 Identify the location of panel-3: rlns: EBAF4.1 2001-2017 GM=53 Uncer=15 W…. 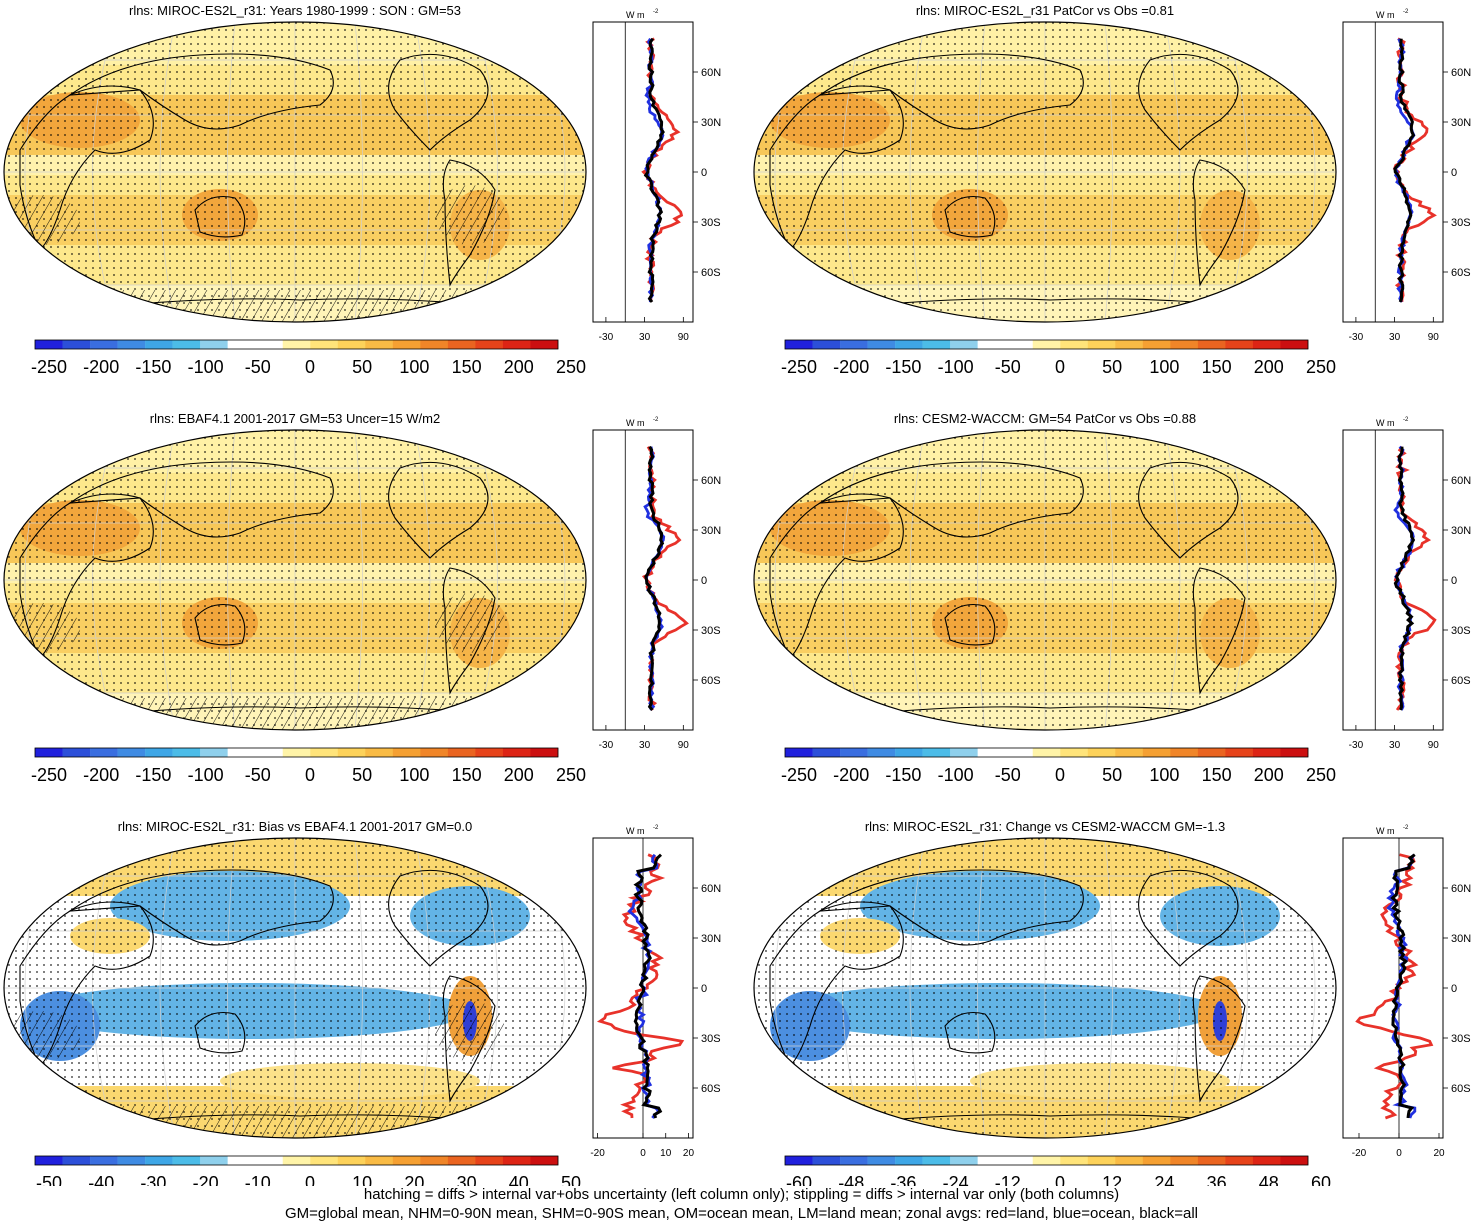
(362, 598).